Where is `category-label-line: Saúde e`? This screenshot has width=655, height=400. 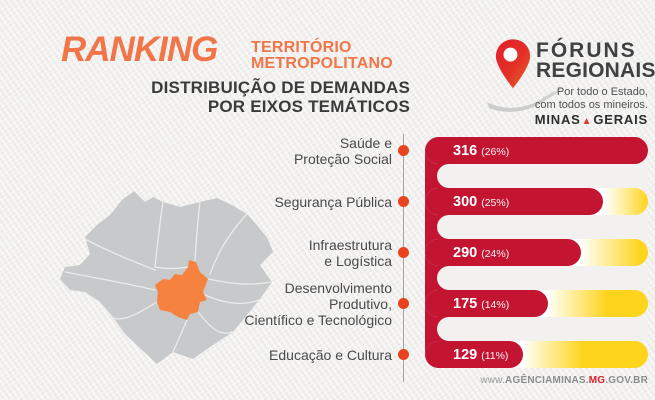 category-label-line: Saúde e is located at coordinates (365, 142).